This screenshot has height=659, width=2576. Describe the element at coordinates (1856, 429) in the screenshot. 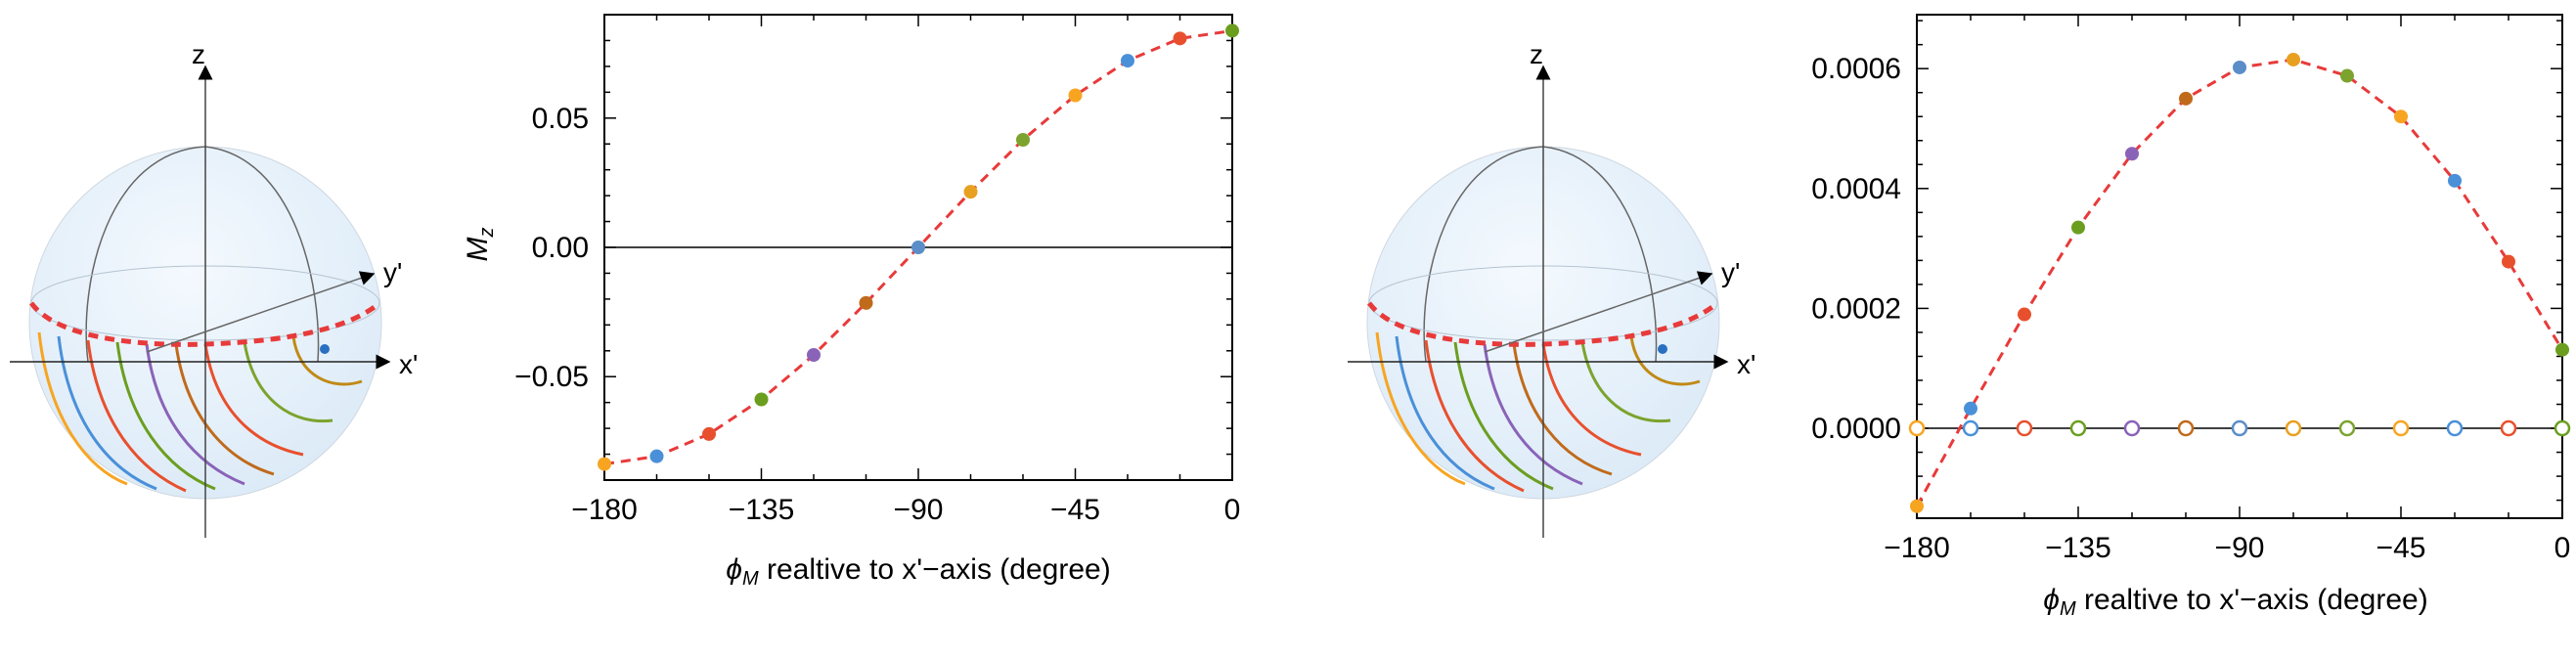

I see `y-tick-label: 0.0000` at that location.